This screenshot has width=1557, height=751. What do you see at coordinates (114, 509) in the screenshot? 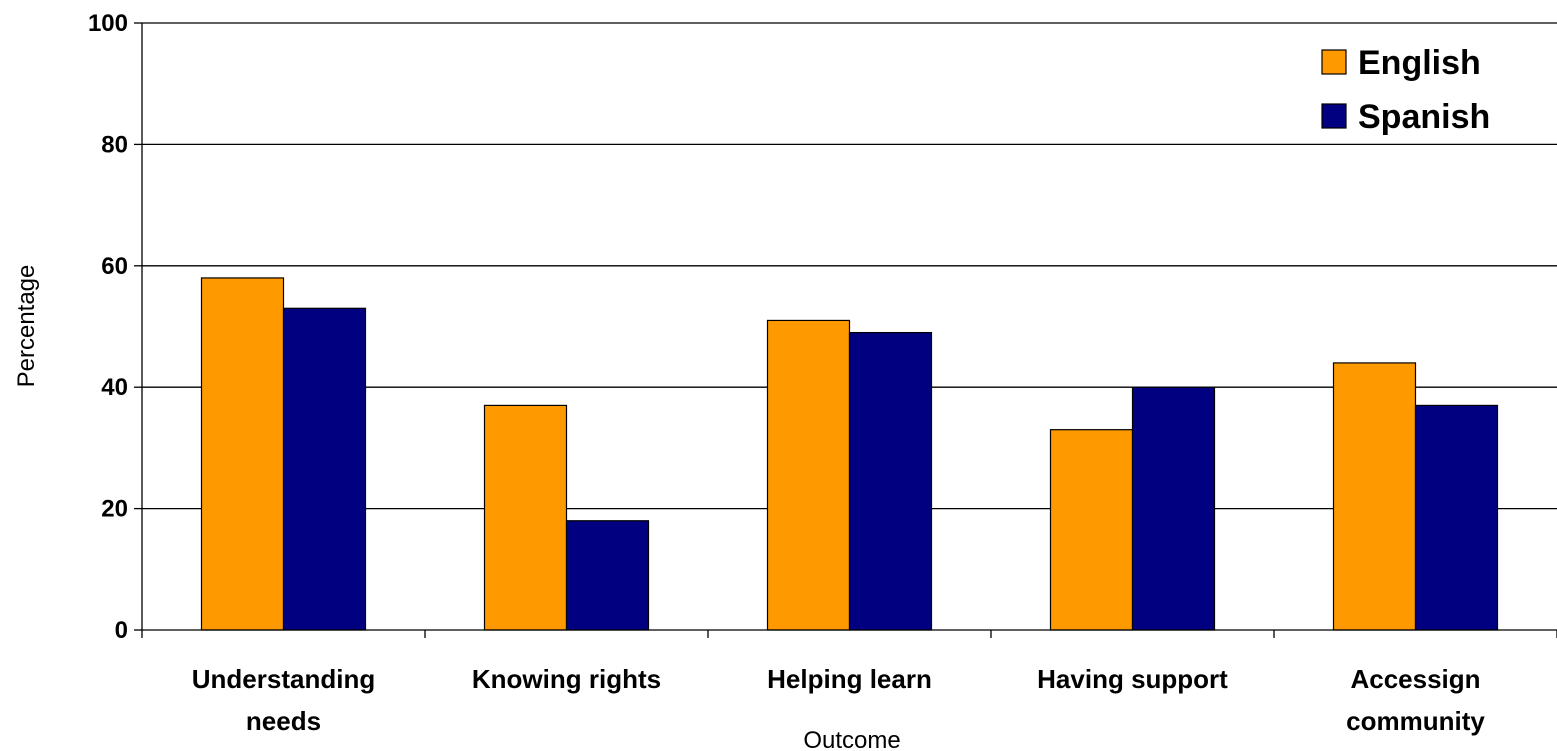
I see `y-tick-label-1: 20` at bounding box center [114, 509].